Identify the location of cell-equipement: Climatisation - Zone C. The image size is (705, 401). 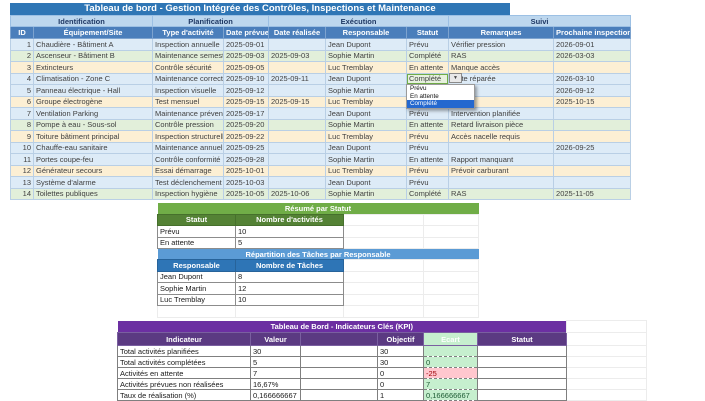
(93, 78).